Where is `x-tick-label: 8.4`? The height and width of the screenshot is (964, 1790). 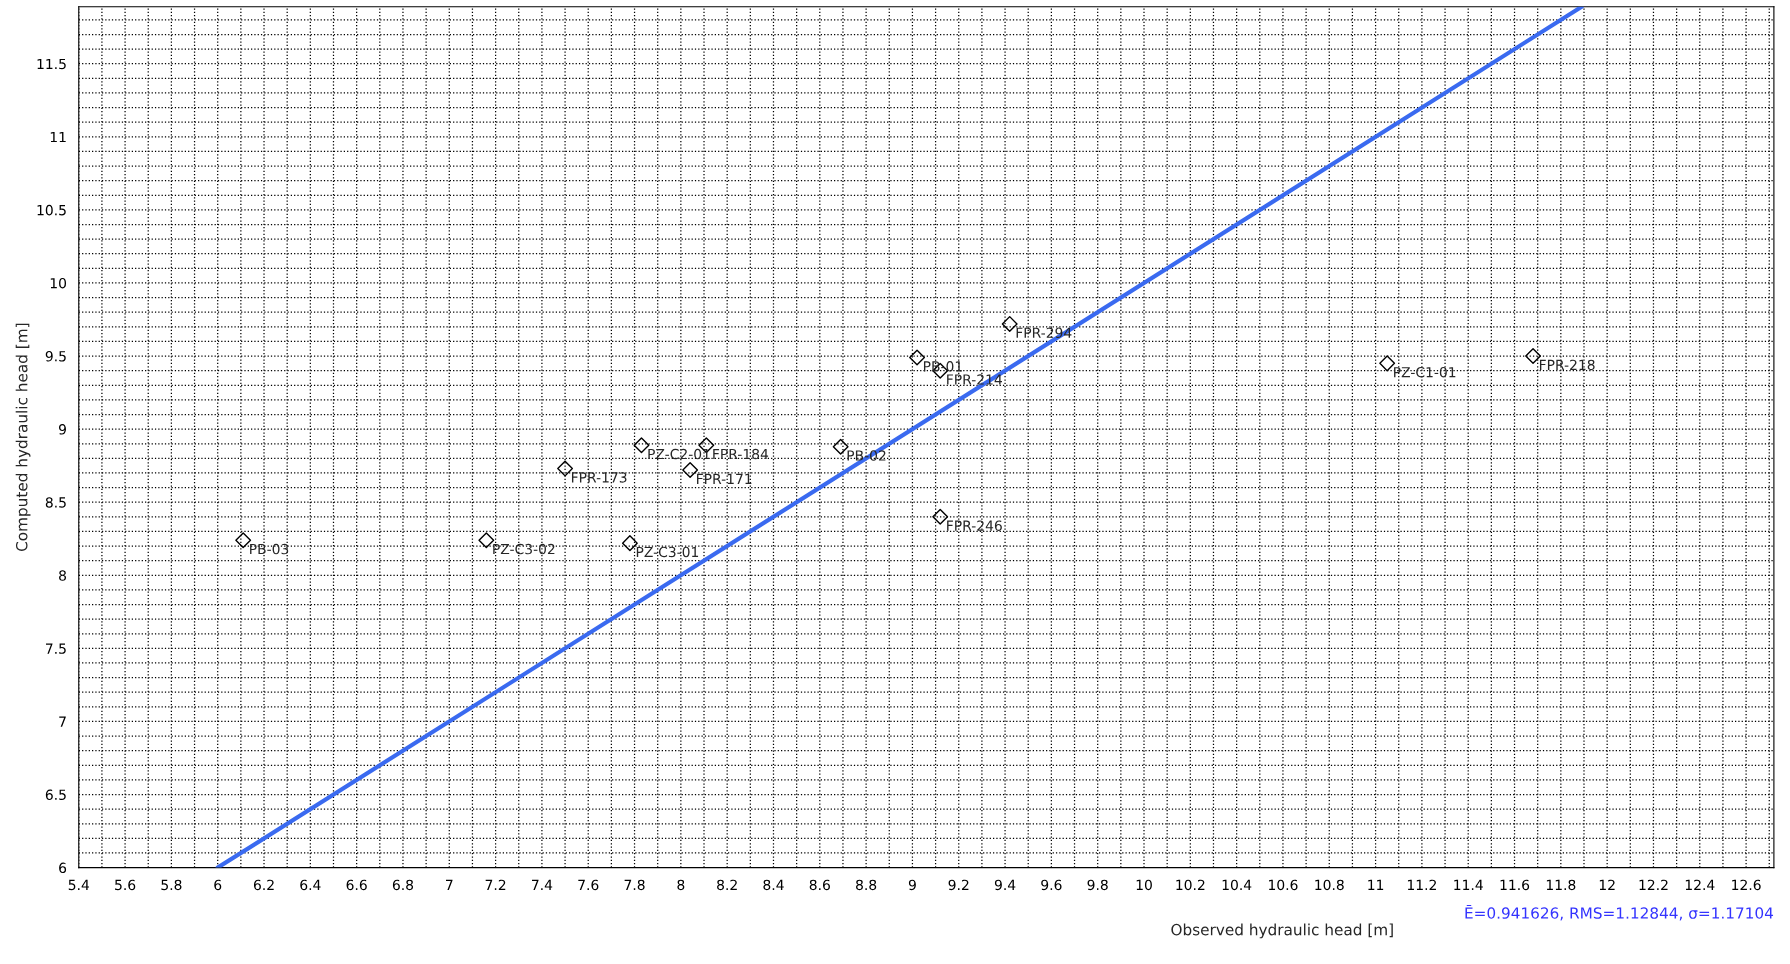
x-tick-label: 8.4 is located at coordinates (773, 885).